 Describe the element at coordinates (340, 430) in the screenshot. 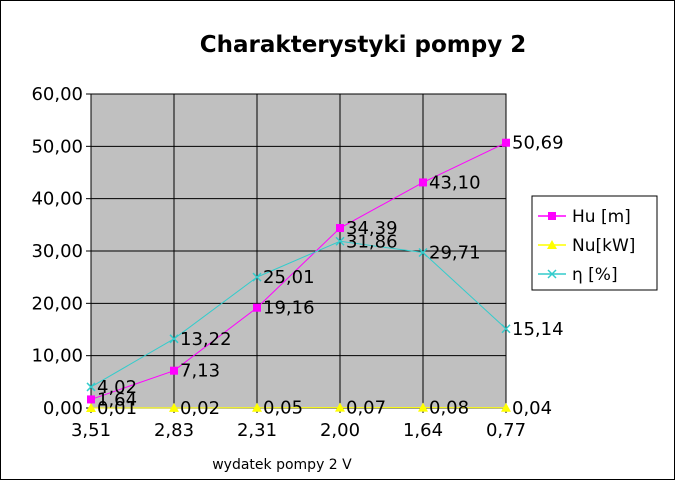

I see `x-tick-label: 2,00` at that location.